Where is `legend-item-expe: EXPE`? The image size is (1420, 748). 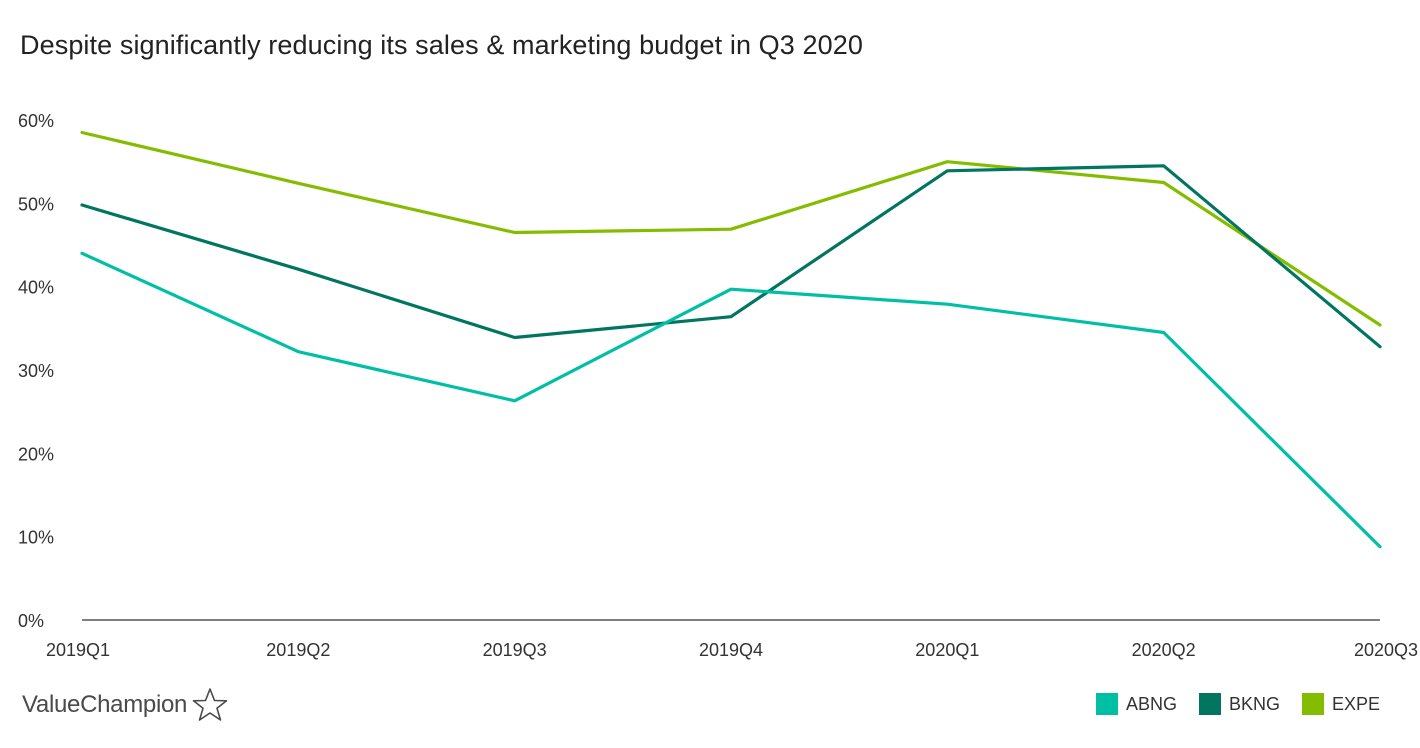
legend-item-expe: EXPE is located at coordinates (1340, 704).